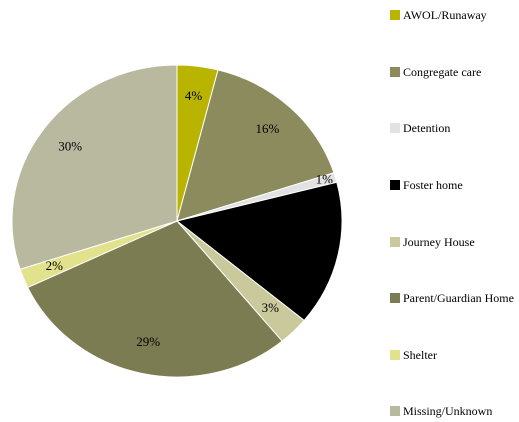 This screenshot has width=519, height=422. I want to click on legend-label: Congregate care, so click(442, 72).